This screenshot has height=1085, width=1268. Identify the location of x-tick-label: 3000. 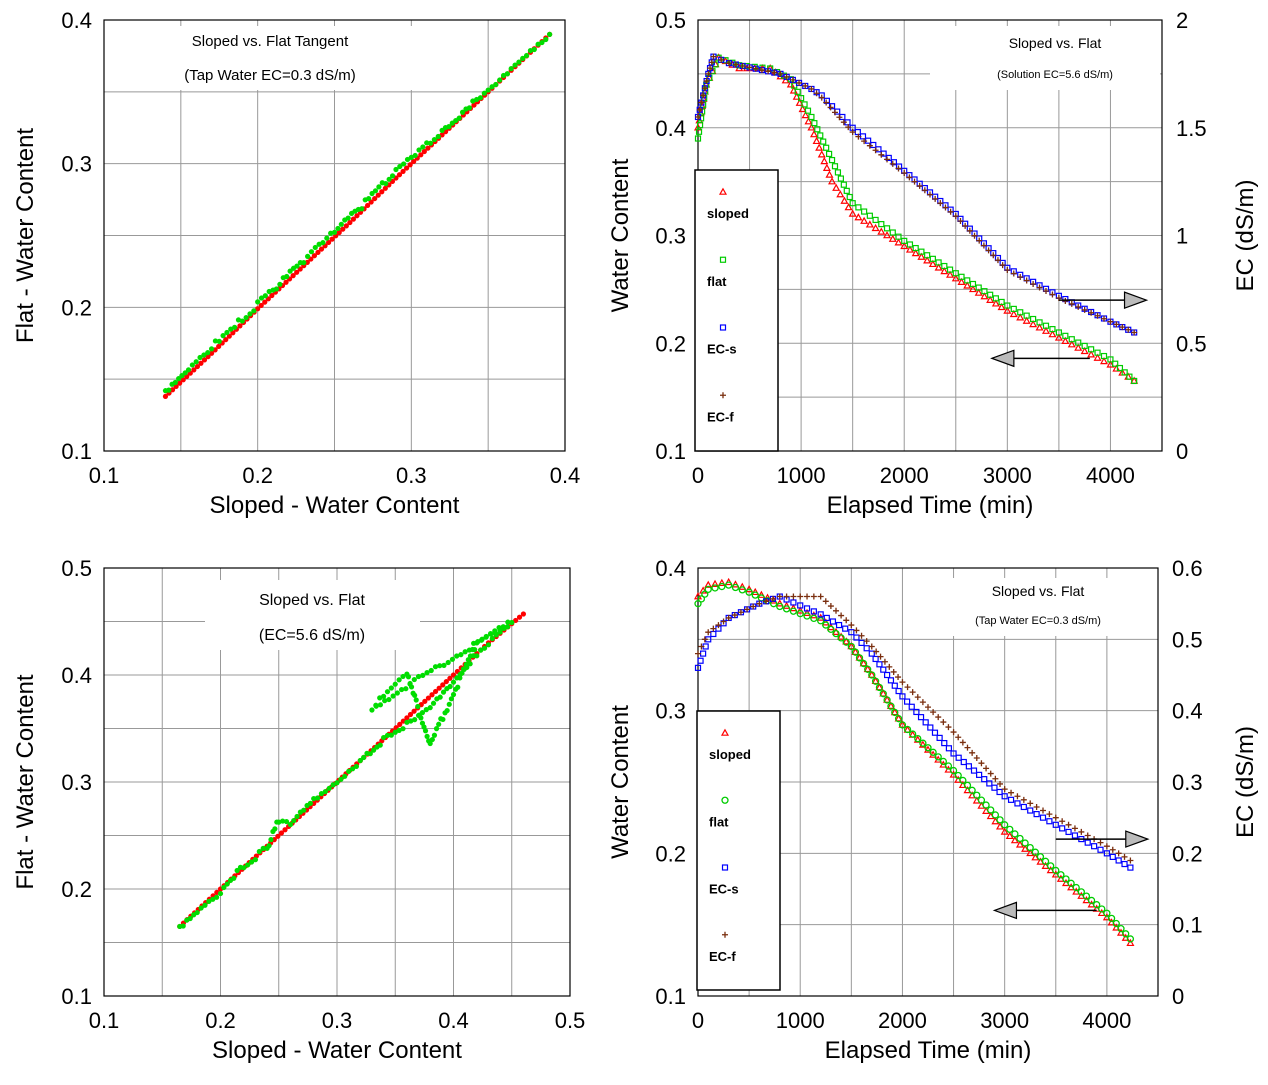
(1004, 1020).